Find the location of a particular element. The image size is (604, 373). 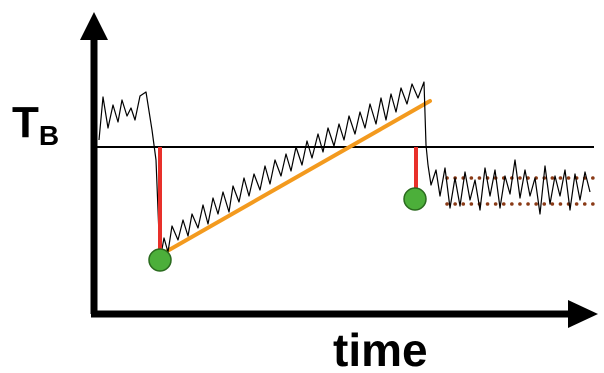

x-axis-label: time is located at coordinates (380, 348).